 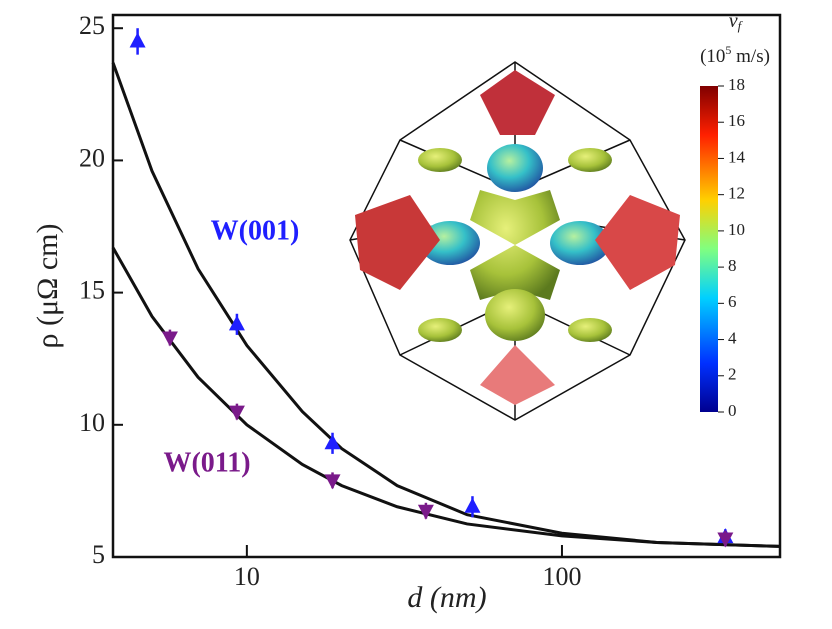 I want to click on colorbar-unit-rest: m/s), so click(x=750, y=56).